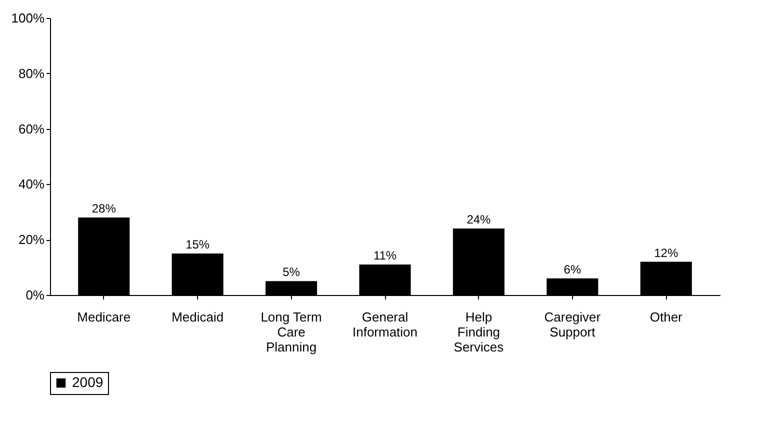 This screenshot has height=422, width=767. I want to click on data-label: 28%, so click(104, 208).